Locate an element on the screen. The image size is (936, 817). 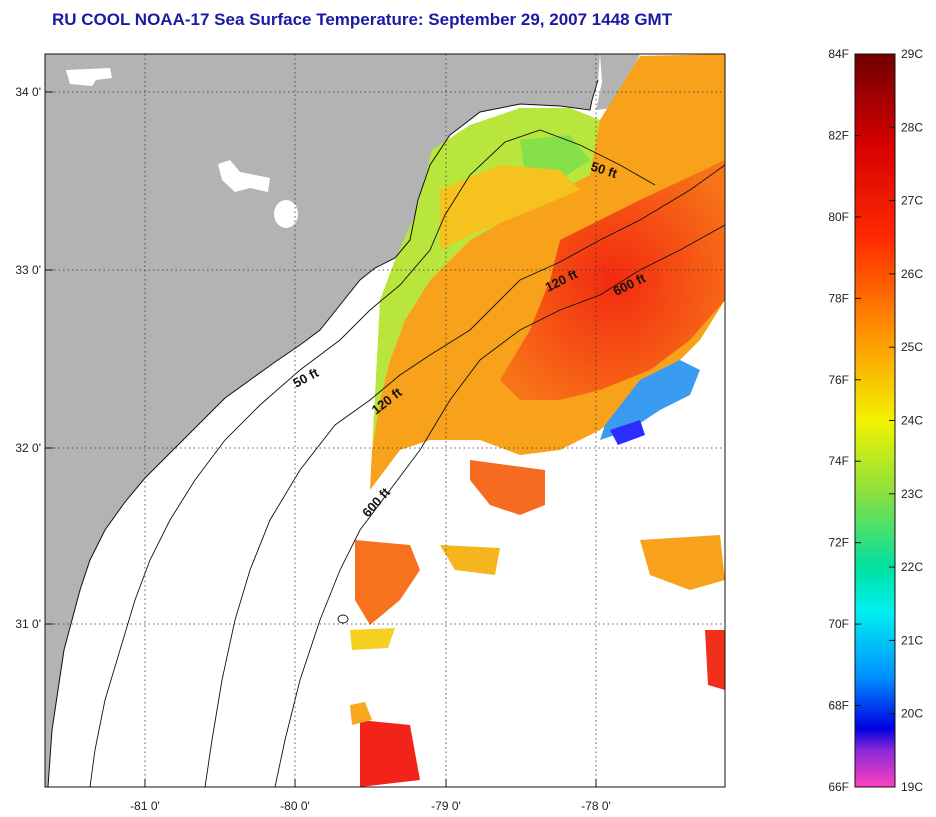
colorbar-label-f: 78F is located at coordinates (838, 298).